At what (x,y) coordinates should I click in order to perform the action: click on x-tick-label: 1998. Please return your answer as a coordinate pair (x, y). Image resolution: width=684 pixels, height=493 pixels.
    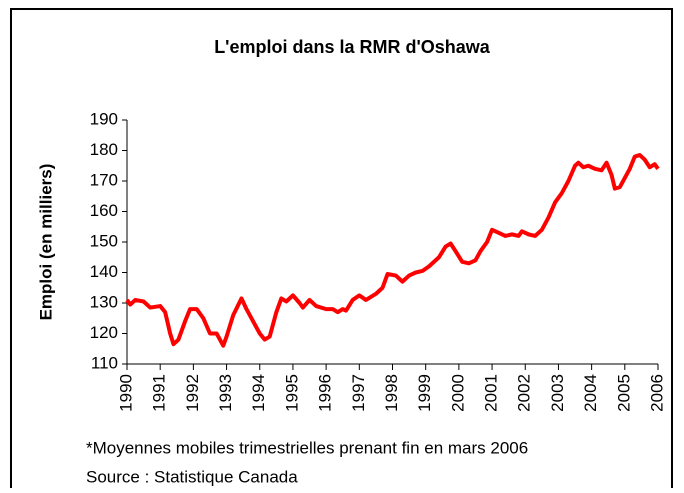
    Looking at the image, I should click on (391, 393).